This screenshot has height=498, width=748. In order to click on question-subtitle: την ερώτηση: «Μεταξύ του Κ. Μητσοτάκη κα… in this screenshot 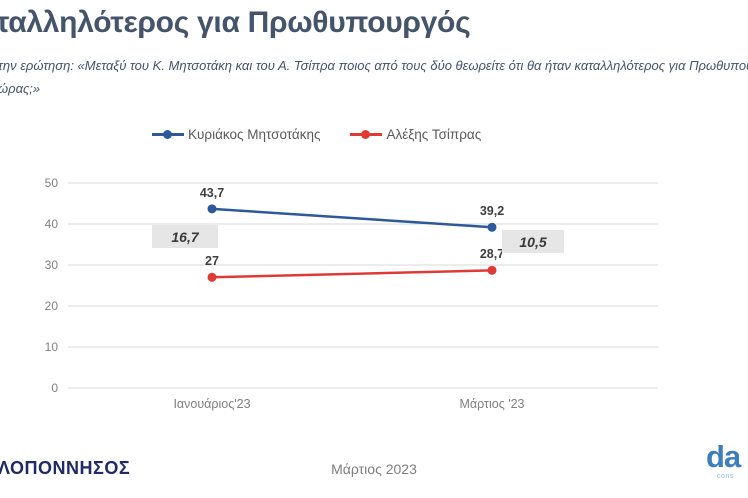, I will do `click(374, 77)`.